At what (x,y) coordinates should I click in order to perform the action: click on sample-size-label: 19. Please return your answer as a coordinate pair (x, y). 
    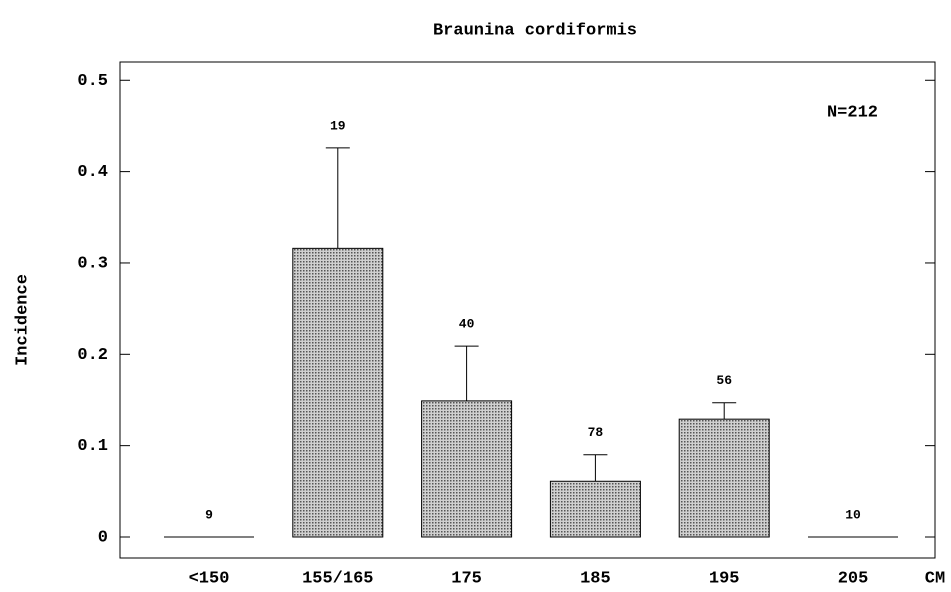
    Looking at the image, I should click on (338, 125).